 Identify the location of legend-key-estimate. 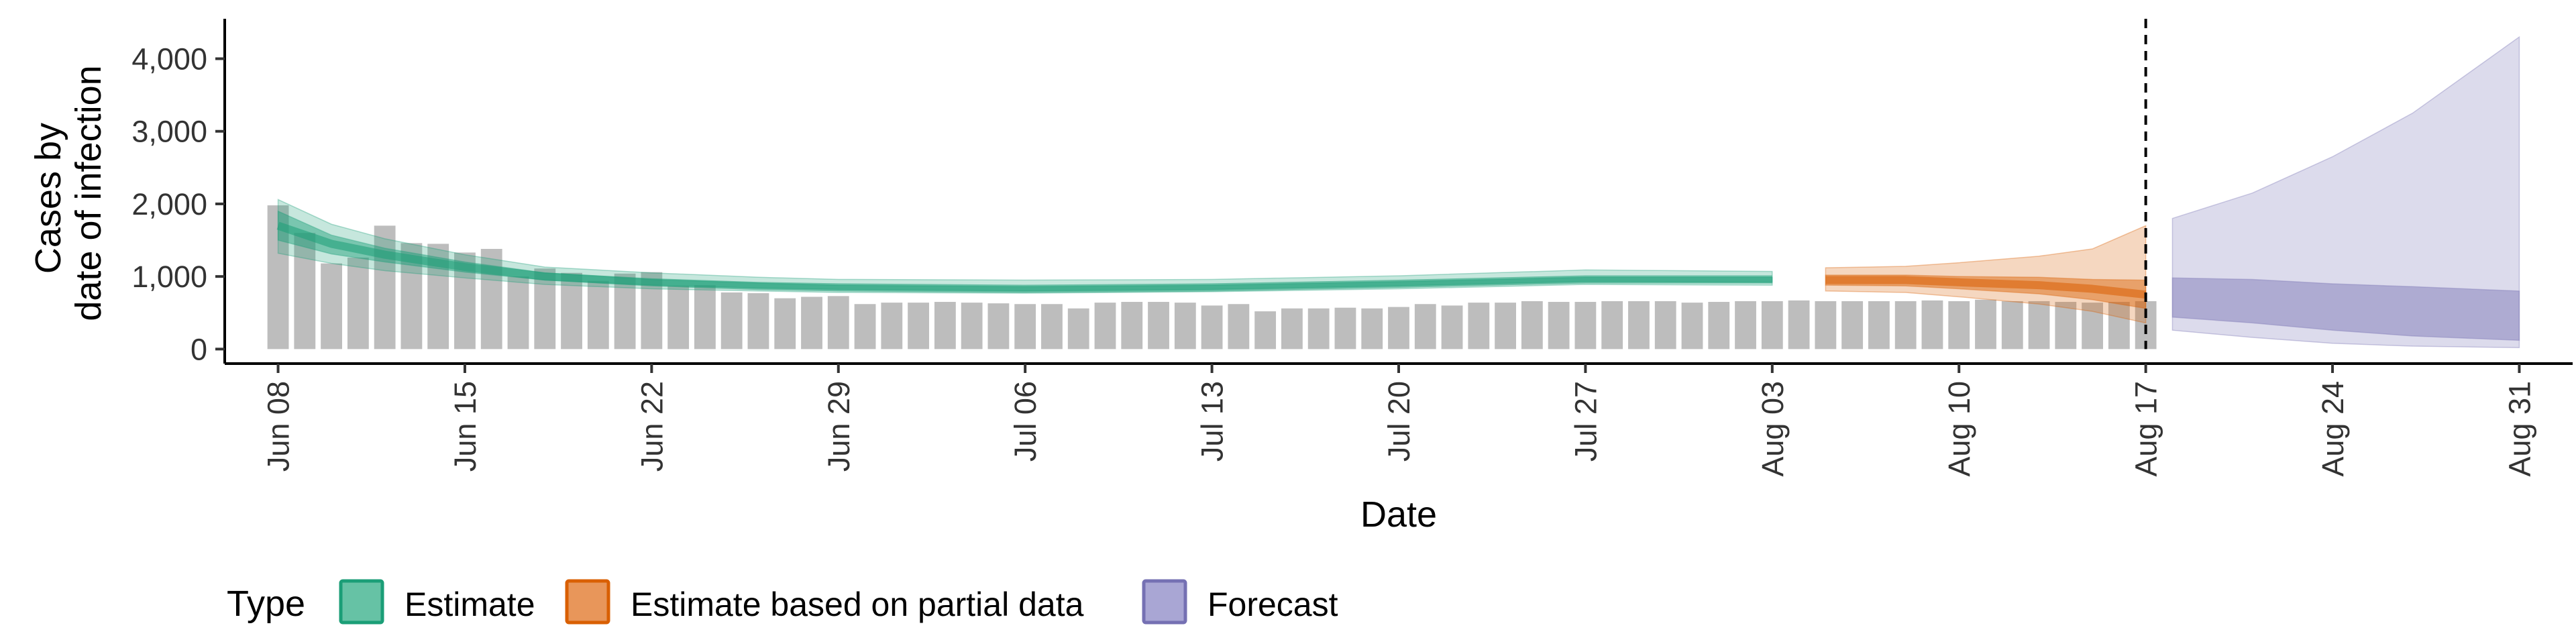
(361, 602).